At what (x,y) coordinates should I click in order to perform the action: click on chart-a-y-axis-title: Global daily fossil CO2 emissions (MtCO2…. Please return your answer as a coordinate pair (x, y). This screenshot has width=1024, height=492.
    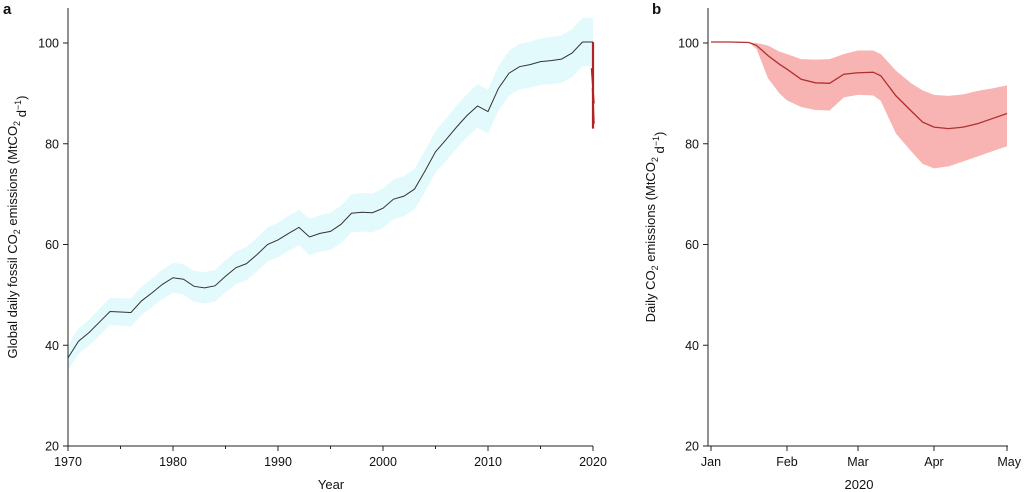
    Looking at the image, I should click on (17, 226).